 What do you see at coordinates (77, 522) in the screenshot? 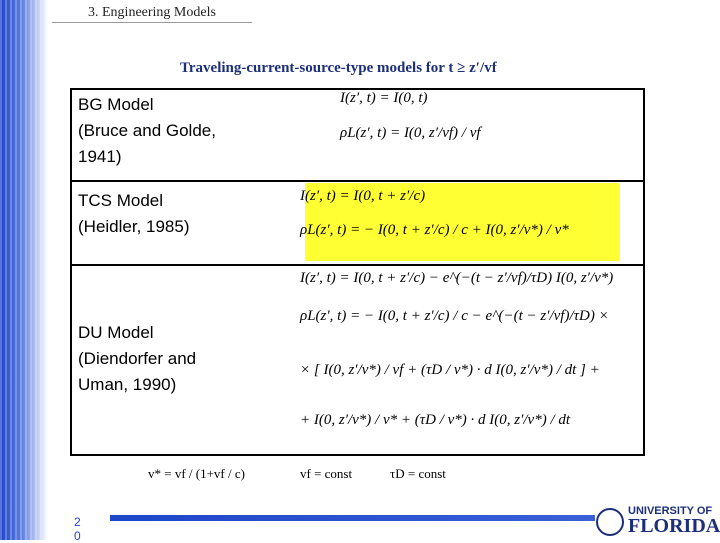
I see `page-number: 2` at bounding box center [77, 522].